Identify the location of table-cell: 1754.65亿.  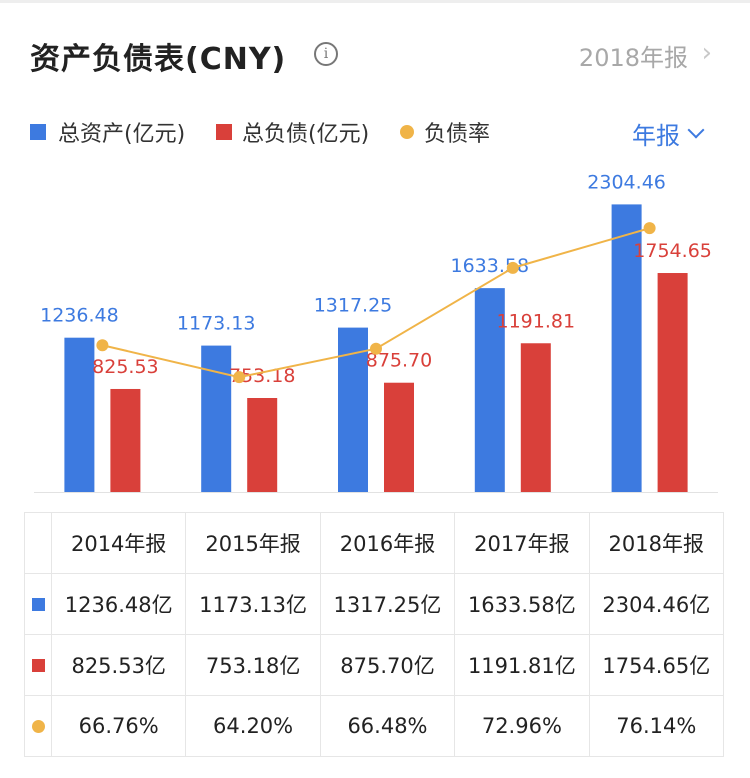
(656, 665).